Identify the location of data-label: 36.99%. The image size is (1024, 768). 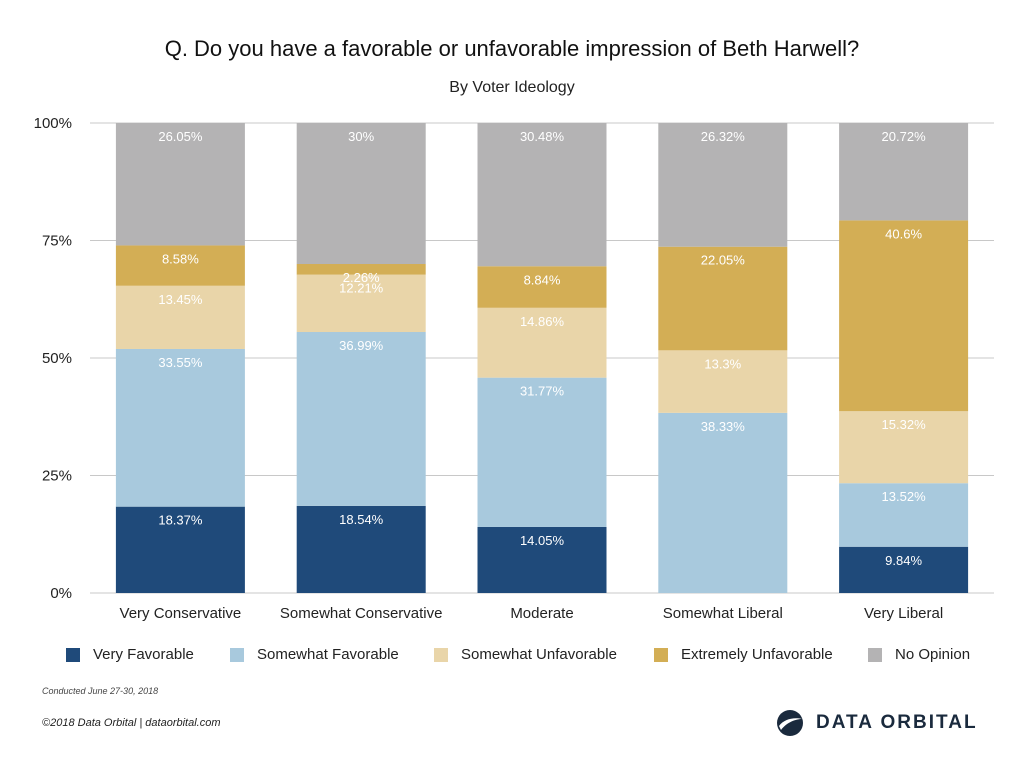
(361, 345).